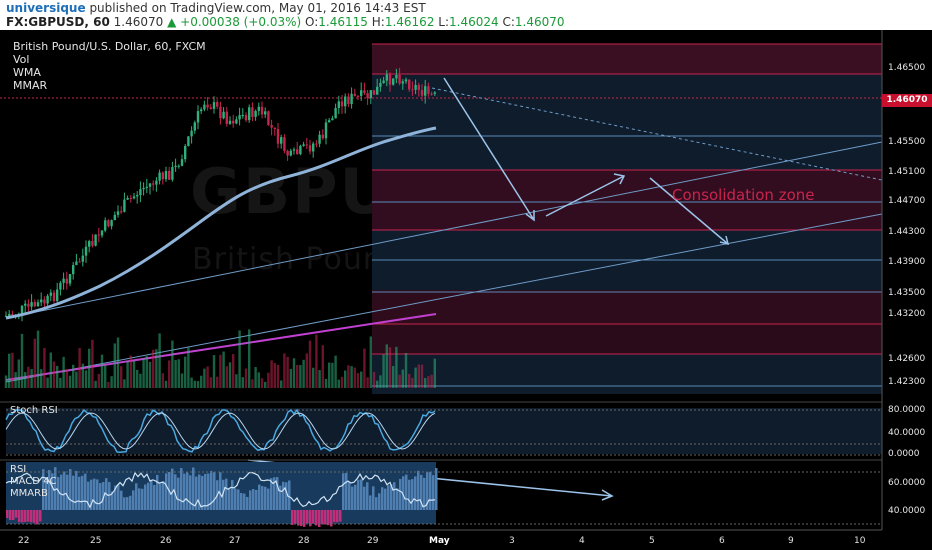  Describe the element at coordinates (378, 22) in the screenshot. I see `high-label: H:` at that location.